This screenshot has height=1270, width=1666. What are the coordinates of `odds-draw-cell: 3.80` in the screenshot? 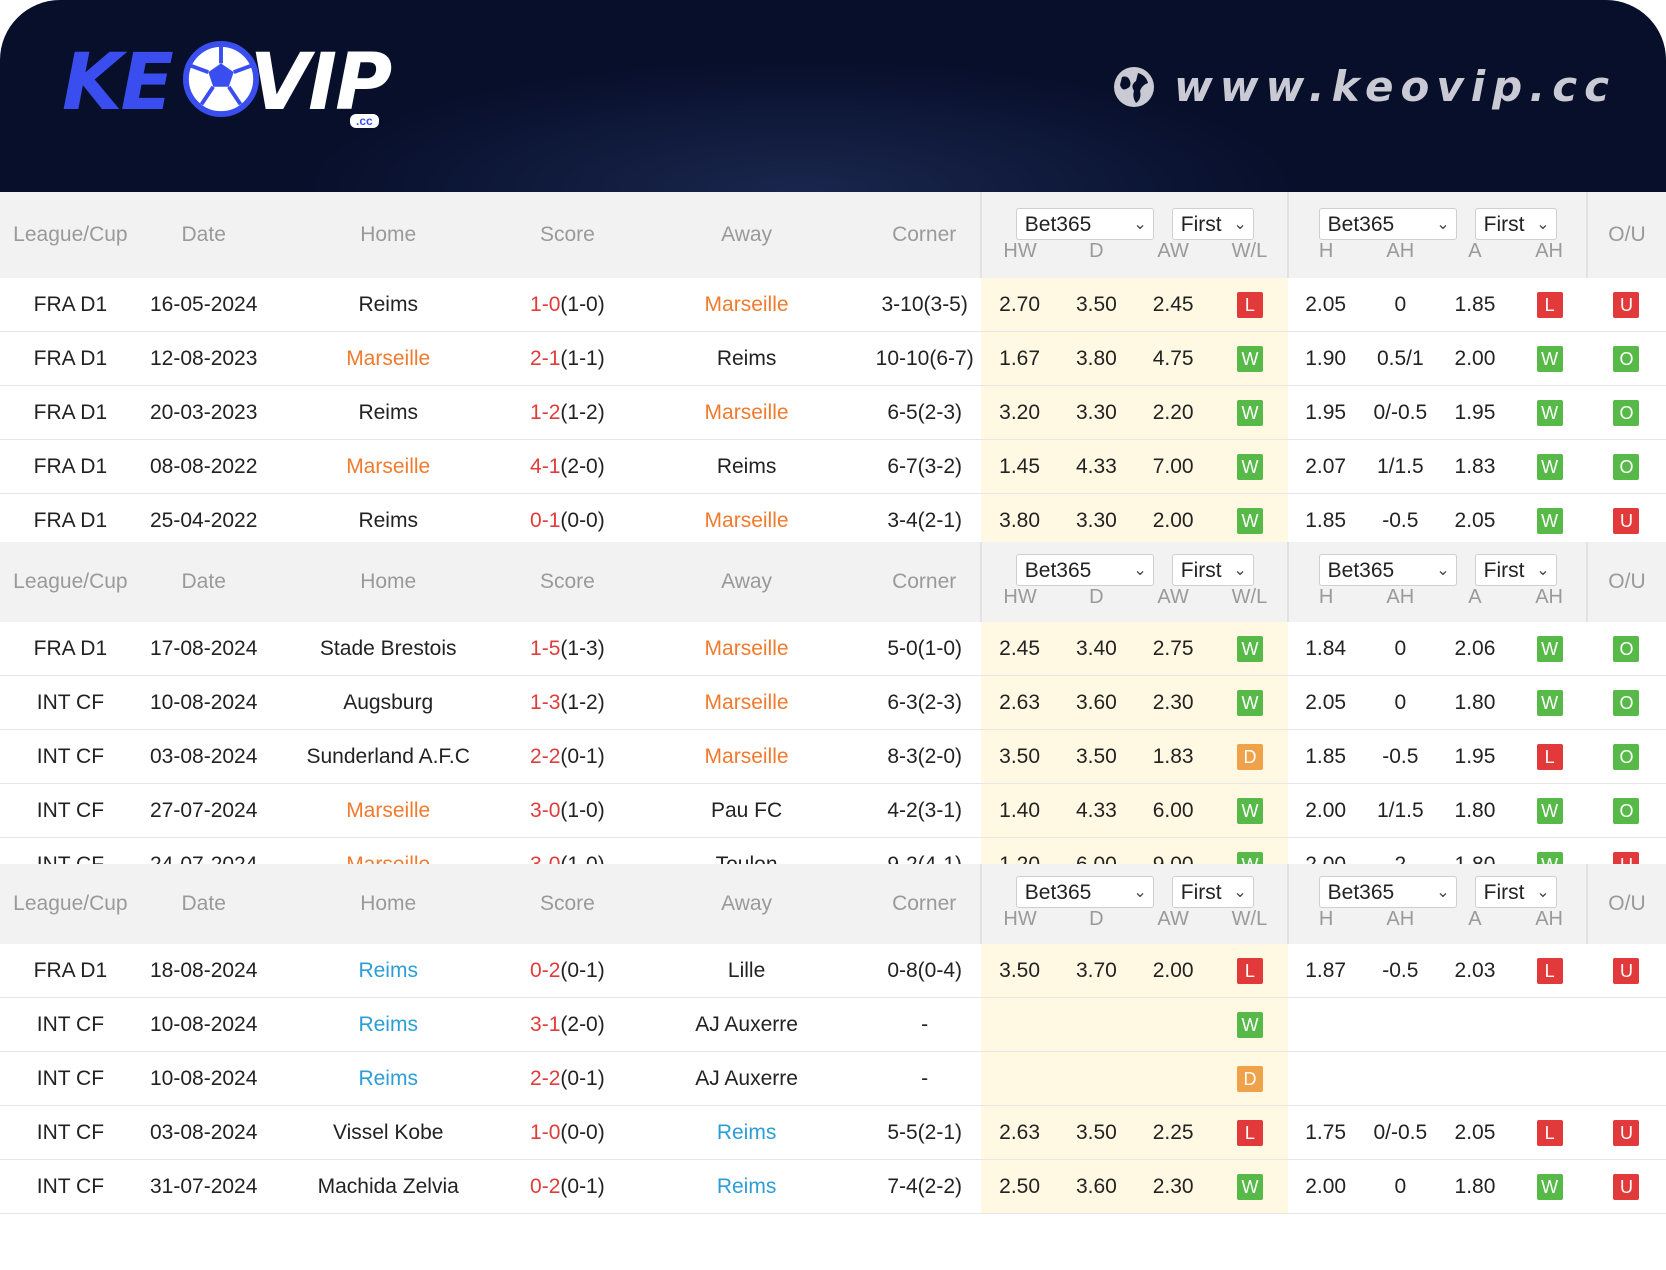 It's located at (1096, 358).